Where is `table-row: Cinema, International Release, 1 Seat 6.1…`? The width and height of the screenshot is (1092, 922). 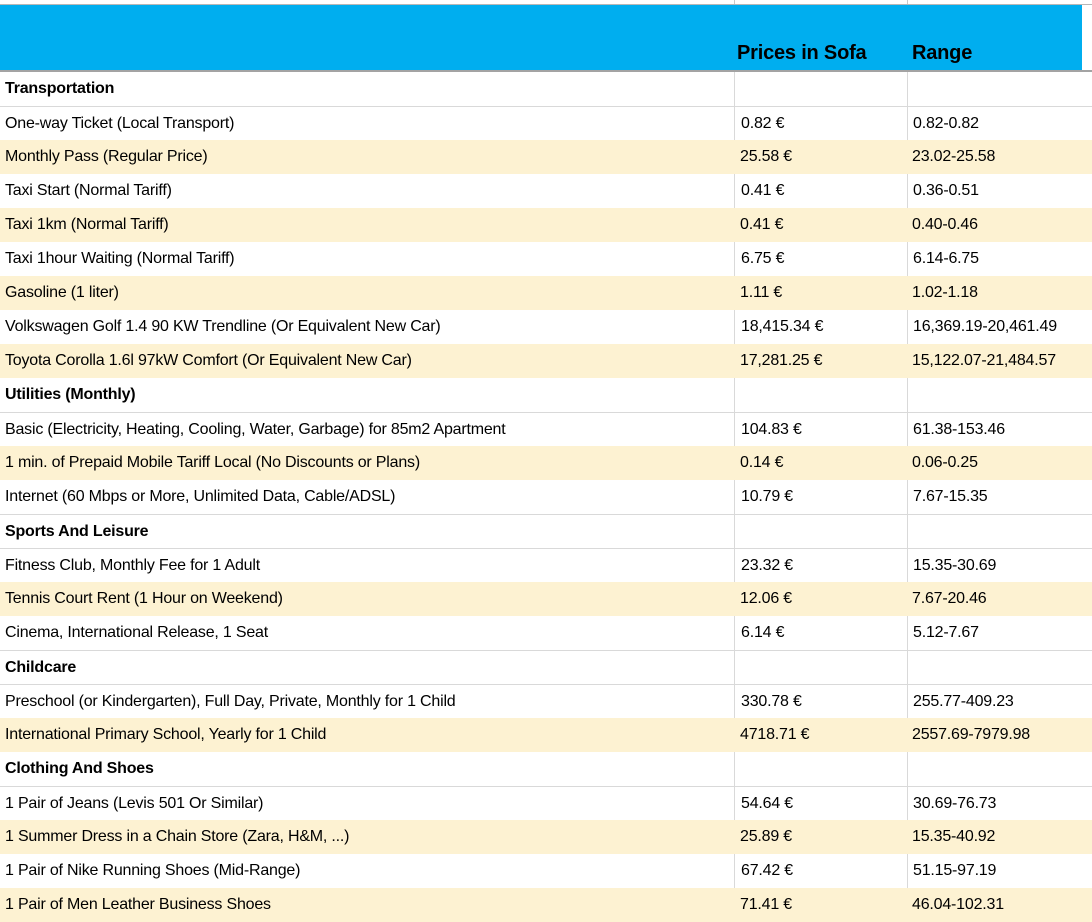
table-row: Cinema, International Release, 1 Seat 6.1… is located at coordinates (546, 633).